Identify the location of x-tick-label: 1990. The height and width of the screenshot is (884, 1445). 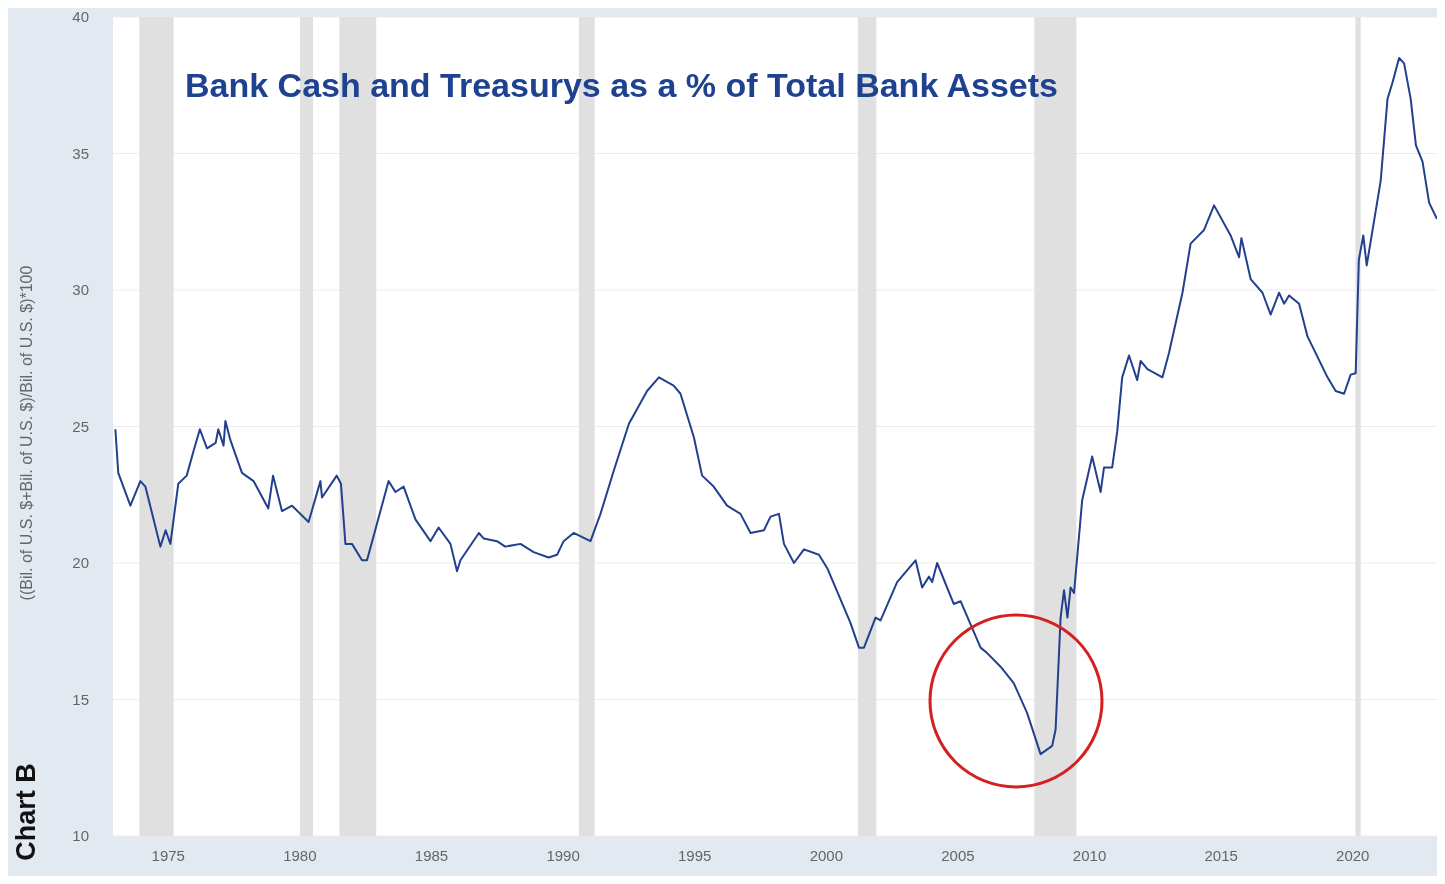
(563, 855).